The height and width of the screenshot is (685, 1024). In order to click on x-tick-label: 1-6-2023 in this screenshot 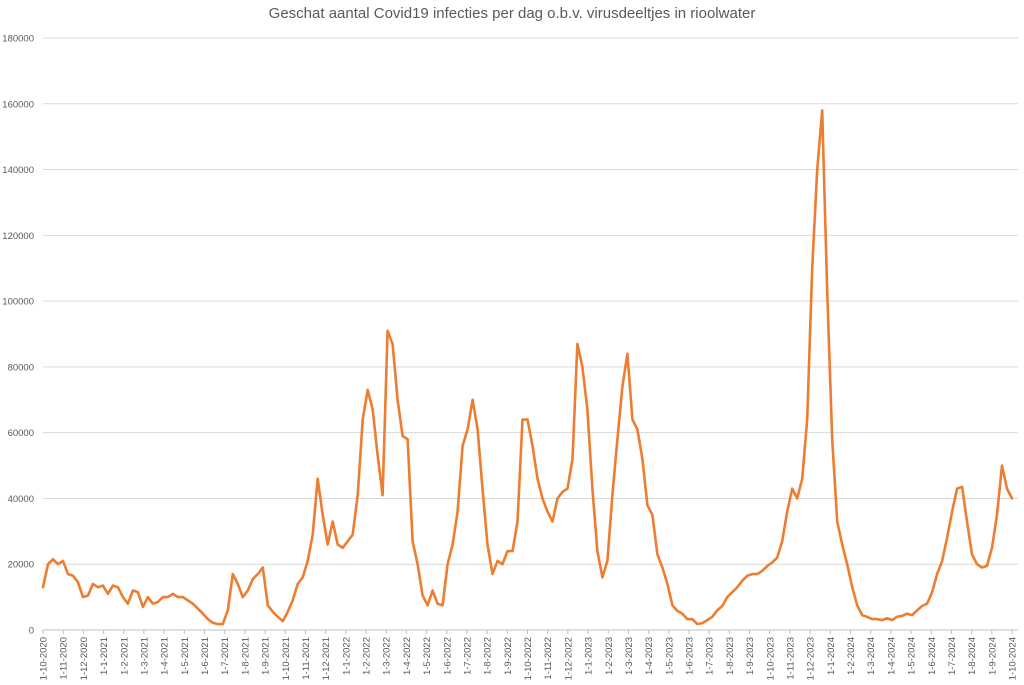, I will do `click(690, 656)`.